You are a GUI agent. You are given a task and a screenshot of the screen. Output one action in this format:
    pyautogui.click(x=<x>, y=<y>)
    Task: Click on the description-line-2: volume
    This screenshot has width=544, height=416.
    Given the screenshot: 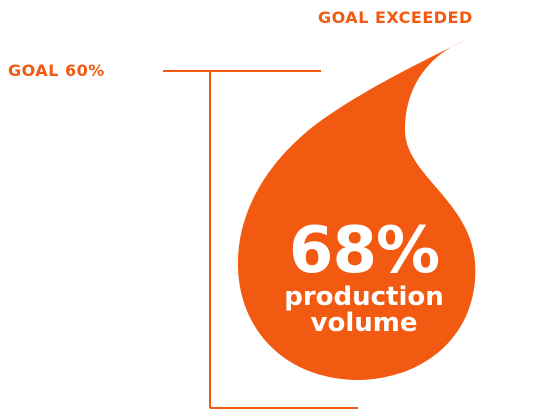 What is the action you would take?
    pyautogui.click(x=364, y=323)
    